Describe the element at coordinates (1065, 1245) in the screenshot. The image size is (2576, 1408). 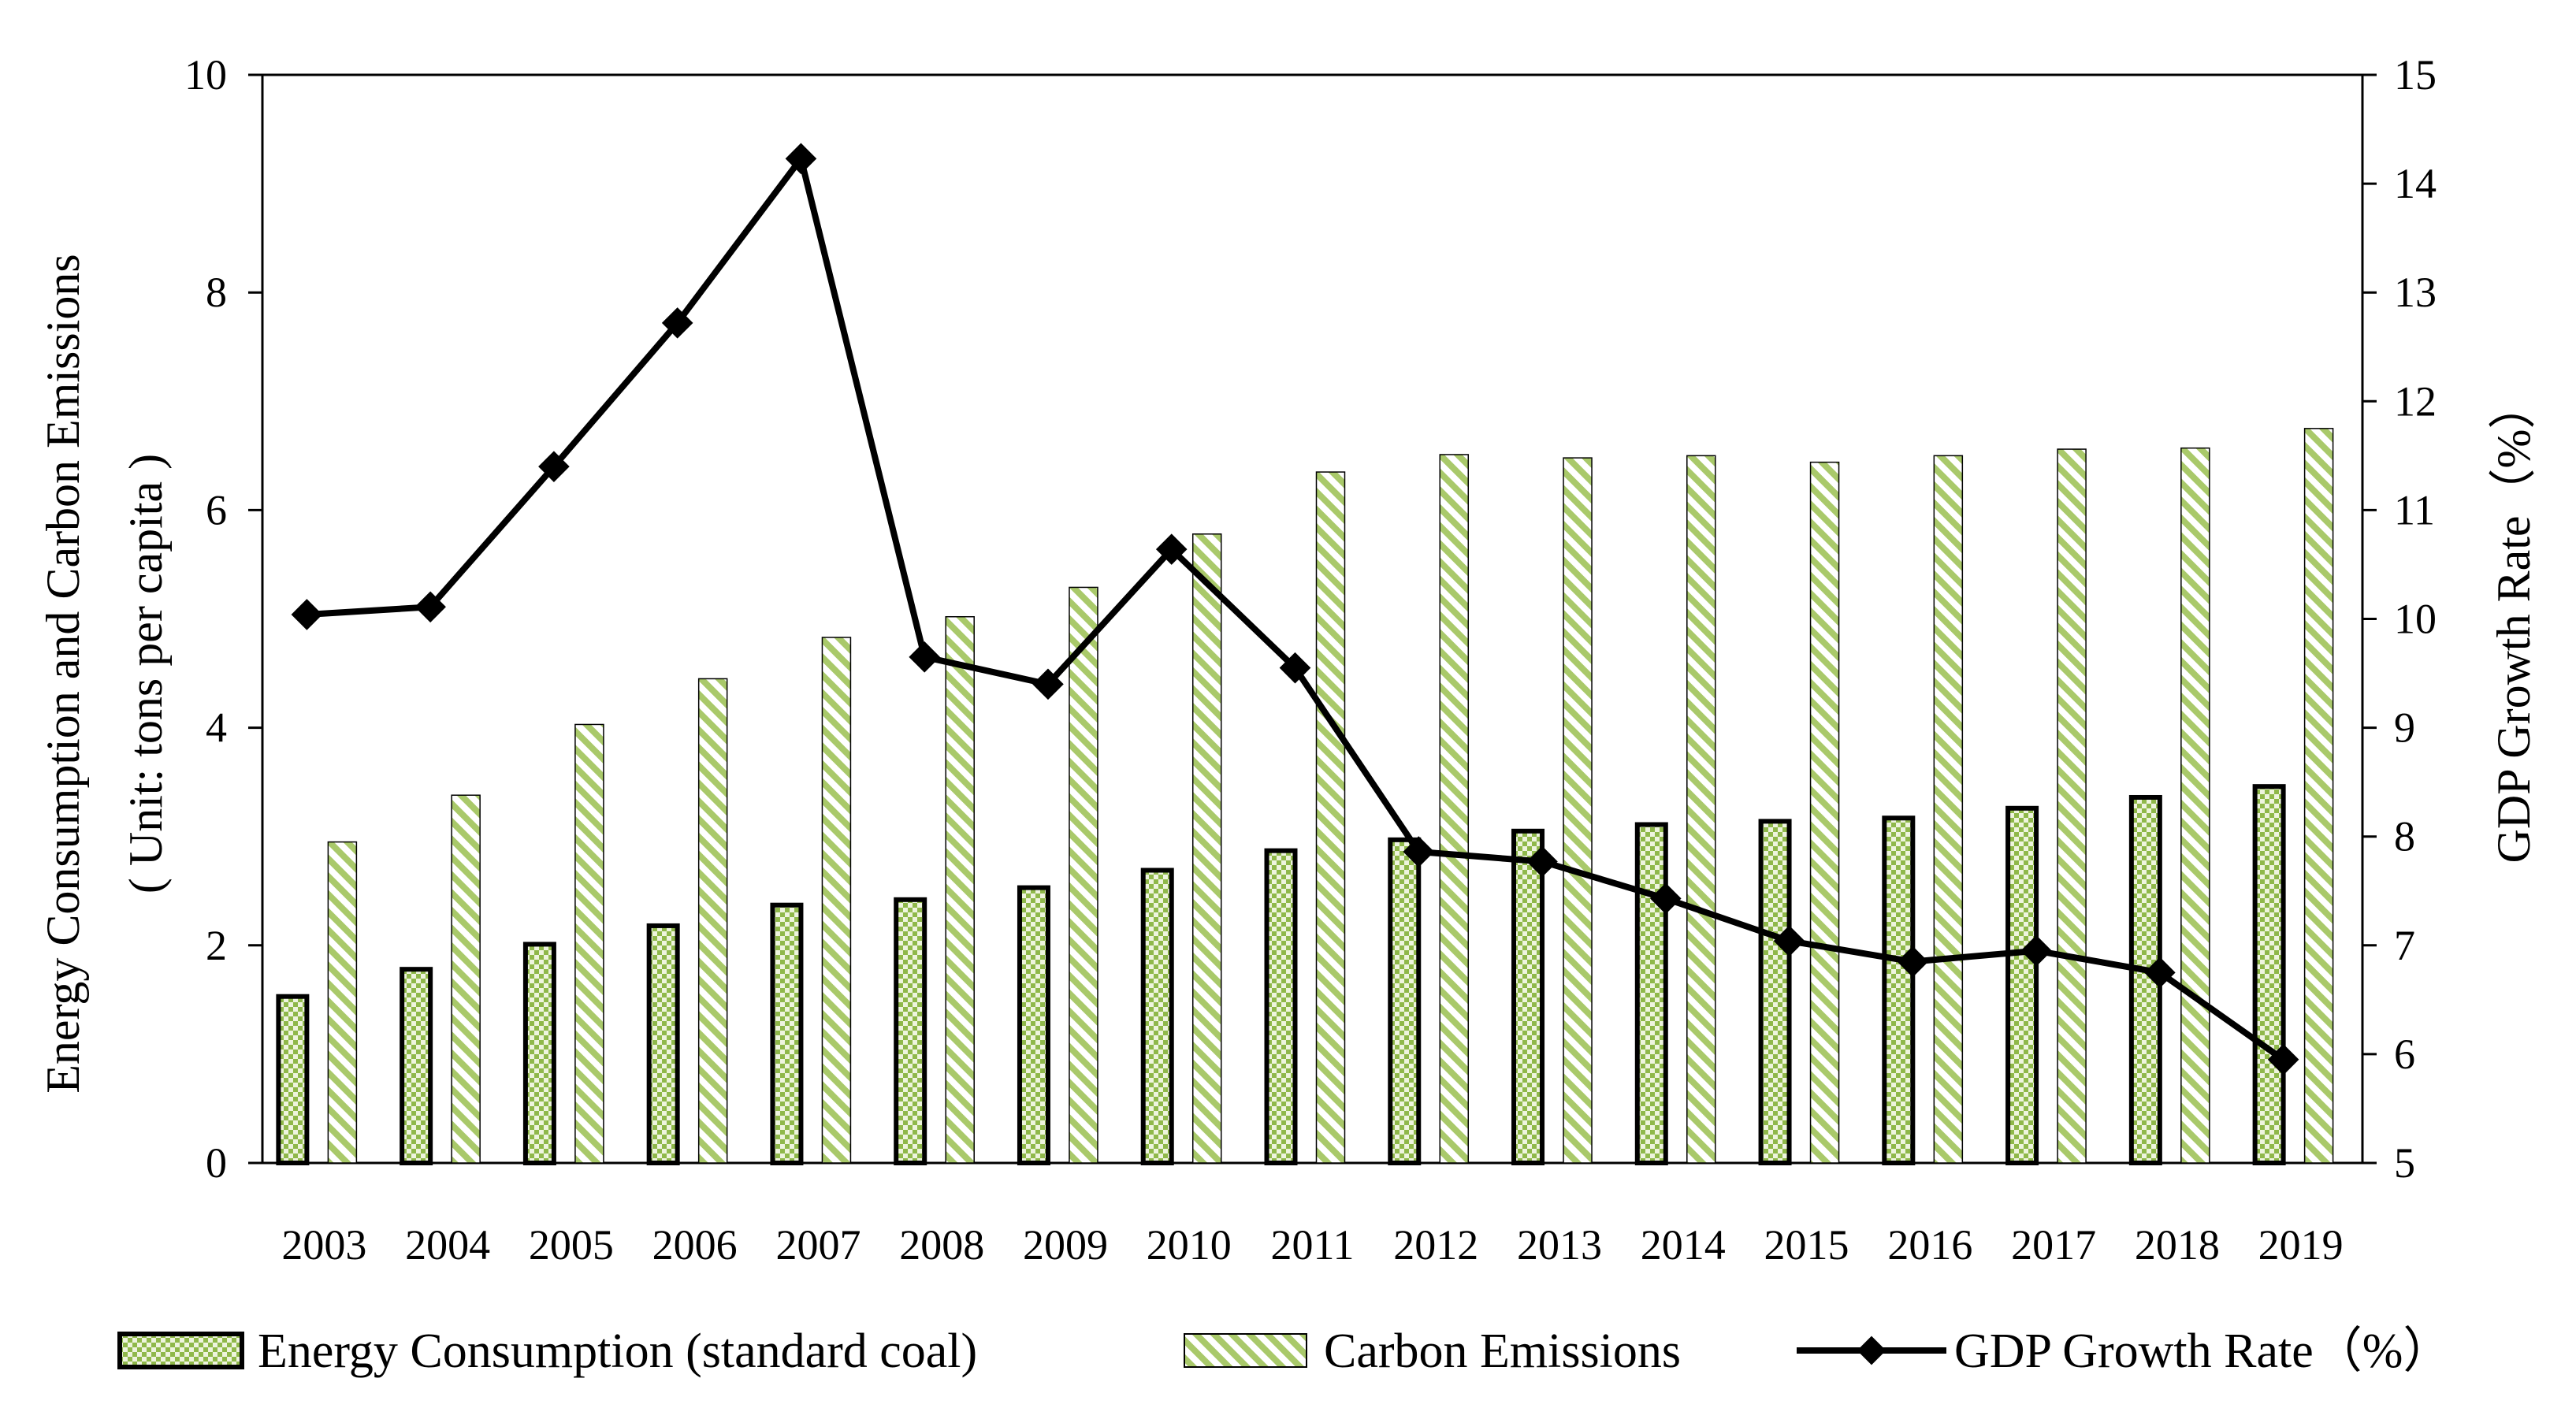
I see `x-tick-label: 2009` at that location.